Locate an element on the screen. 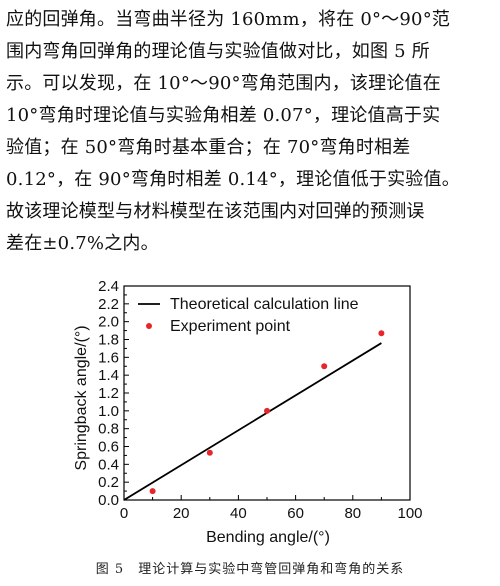 This screenshot has width=500, height=586. y-tick-label: 1.4 is located at coordinates (108, 375).